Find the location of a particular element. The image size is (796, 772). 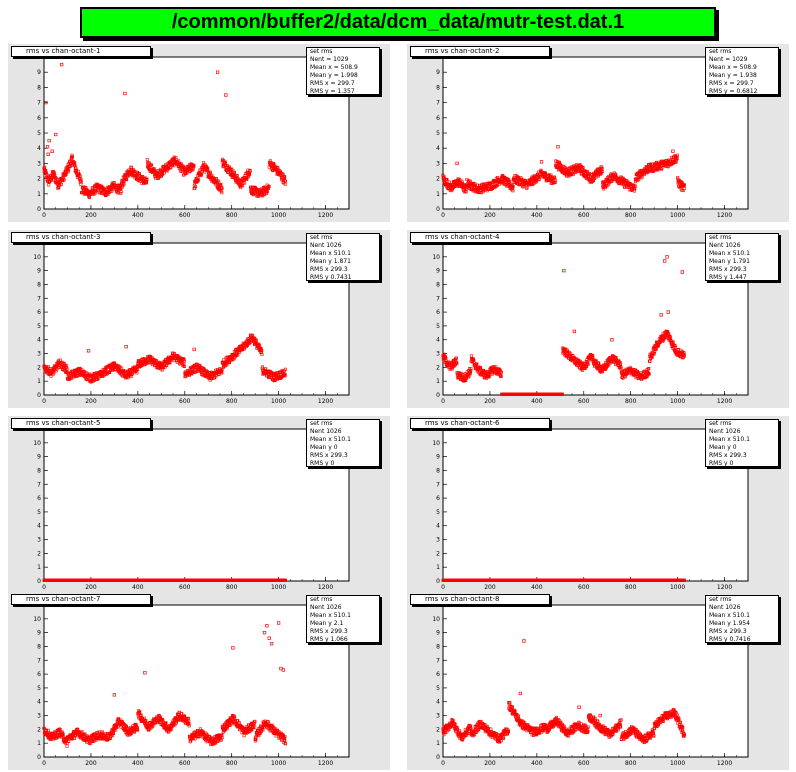

x-tick-label: 600 is located at coordinates (584, 401).